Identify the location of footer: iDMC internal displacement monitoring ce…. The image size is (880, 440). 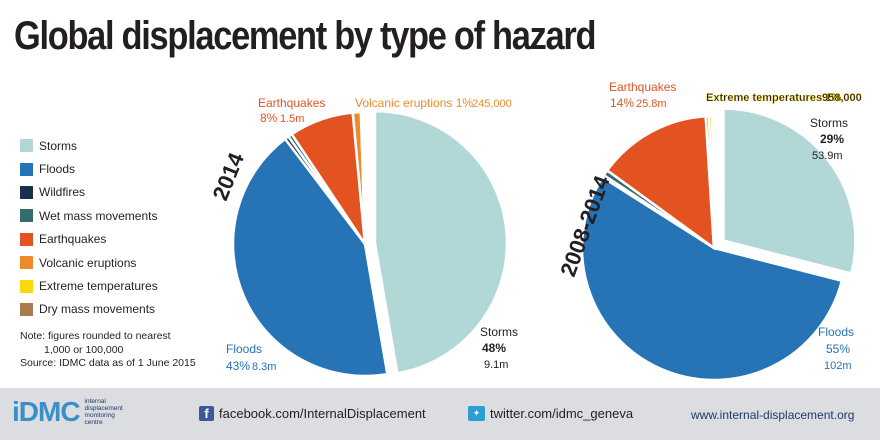
(440, 414).